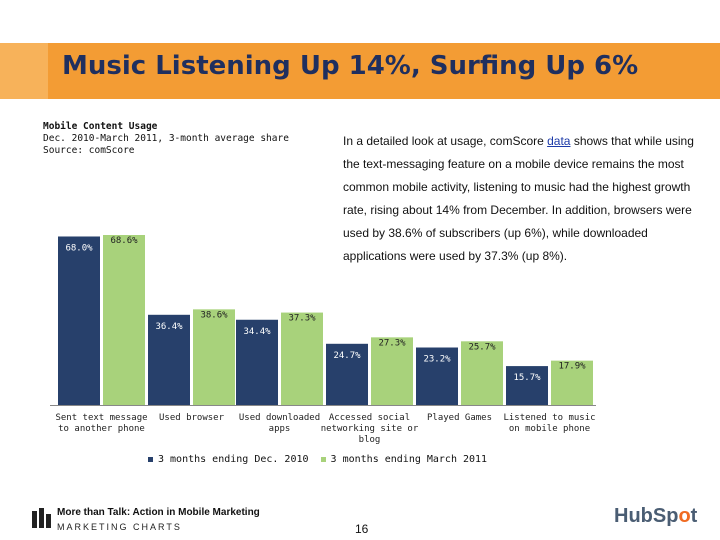 The image size is (720, 540). Describe the element at coordinates (101, 418) in the screenshot. I see `category-label-0: Sent text message` at that location.